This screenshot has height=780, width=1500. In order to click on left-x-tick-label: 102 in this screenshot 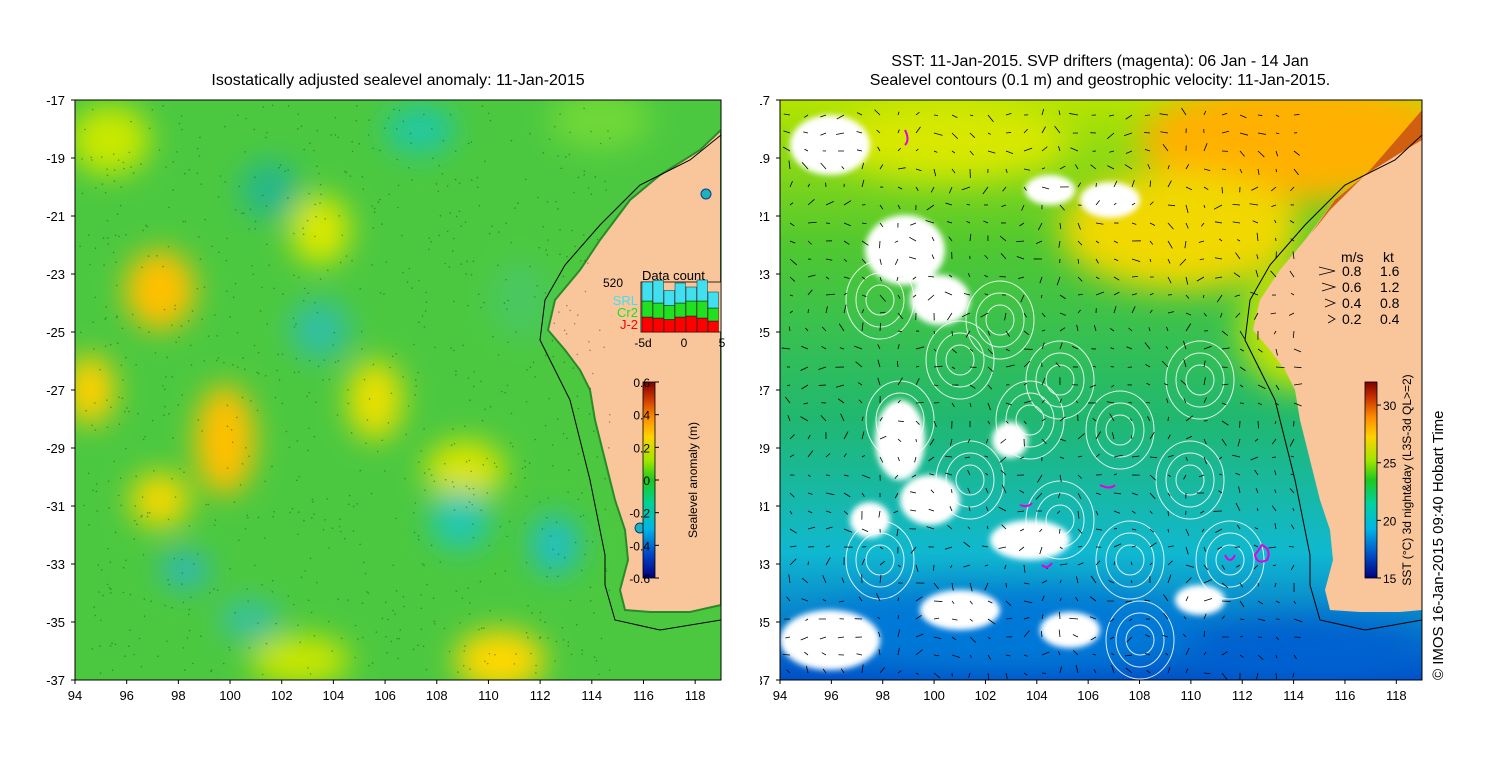, I will do `click(282, 695)`.